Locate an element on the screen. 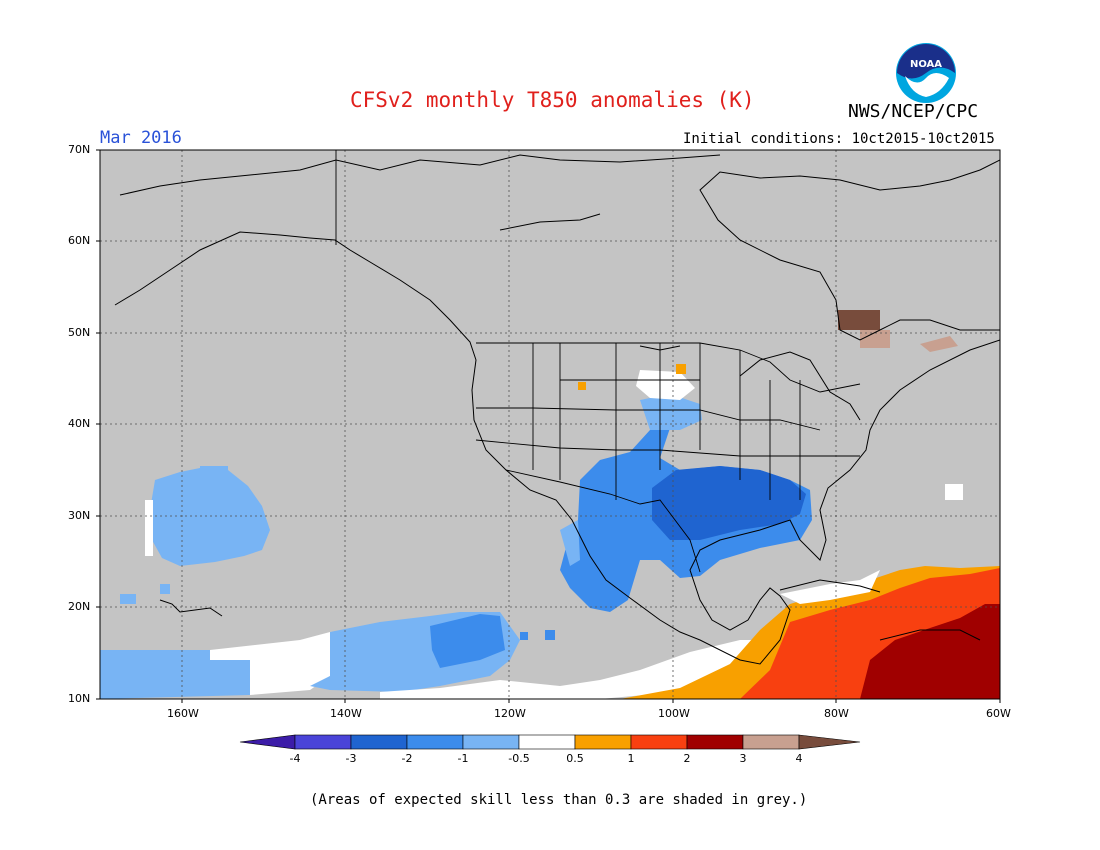 The image size is (1100, 850). forecast-month: Mar 2016 is located at coordinates (141, 138).